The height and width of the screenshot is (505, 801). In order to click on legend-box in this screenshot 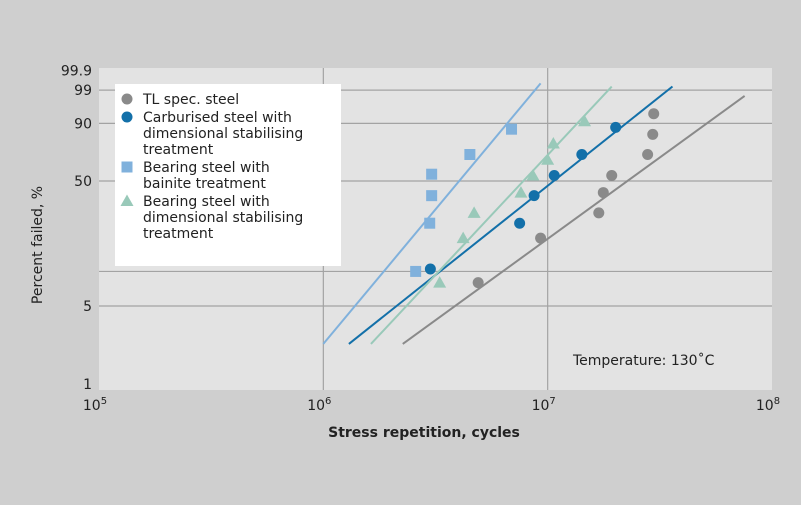, I will do `click(228, 175)`.